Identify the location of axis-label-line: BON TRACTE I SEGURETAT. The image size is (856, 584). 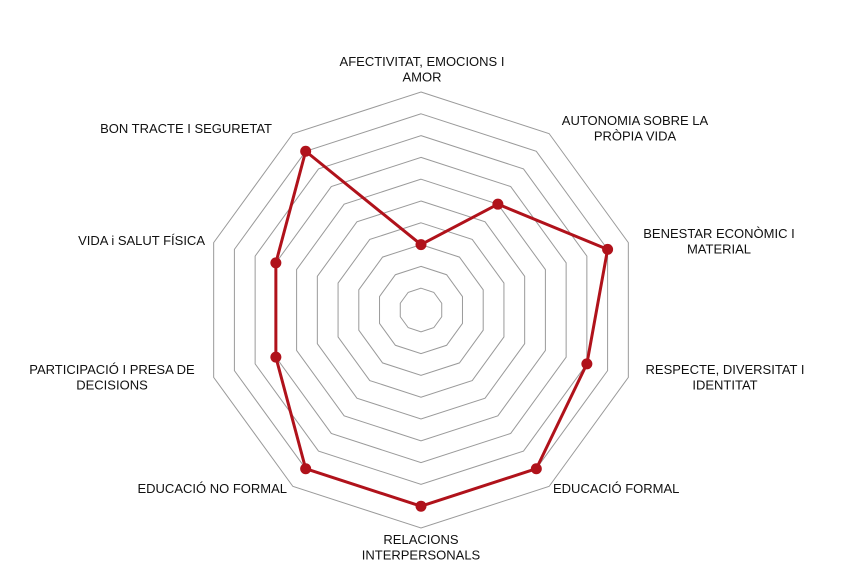
(186, 128).